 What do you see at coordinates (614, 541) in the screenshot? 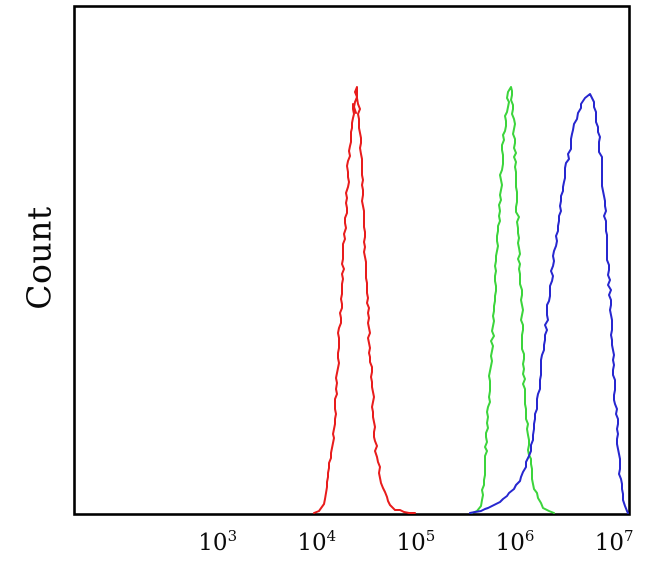
I see `x-tick-label-10e7: 107` at bounding box center [614, 541].